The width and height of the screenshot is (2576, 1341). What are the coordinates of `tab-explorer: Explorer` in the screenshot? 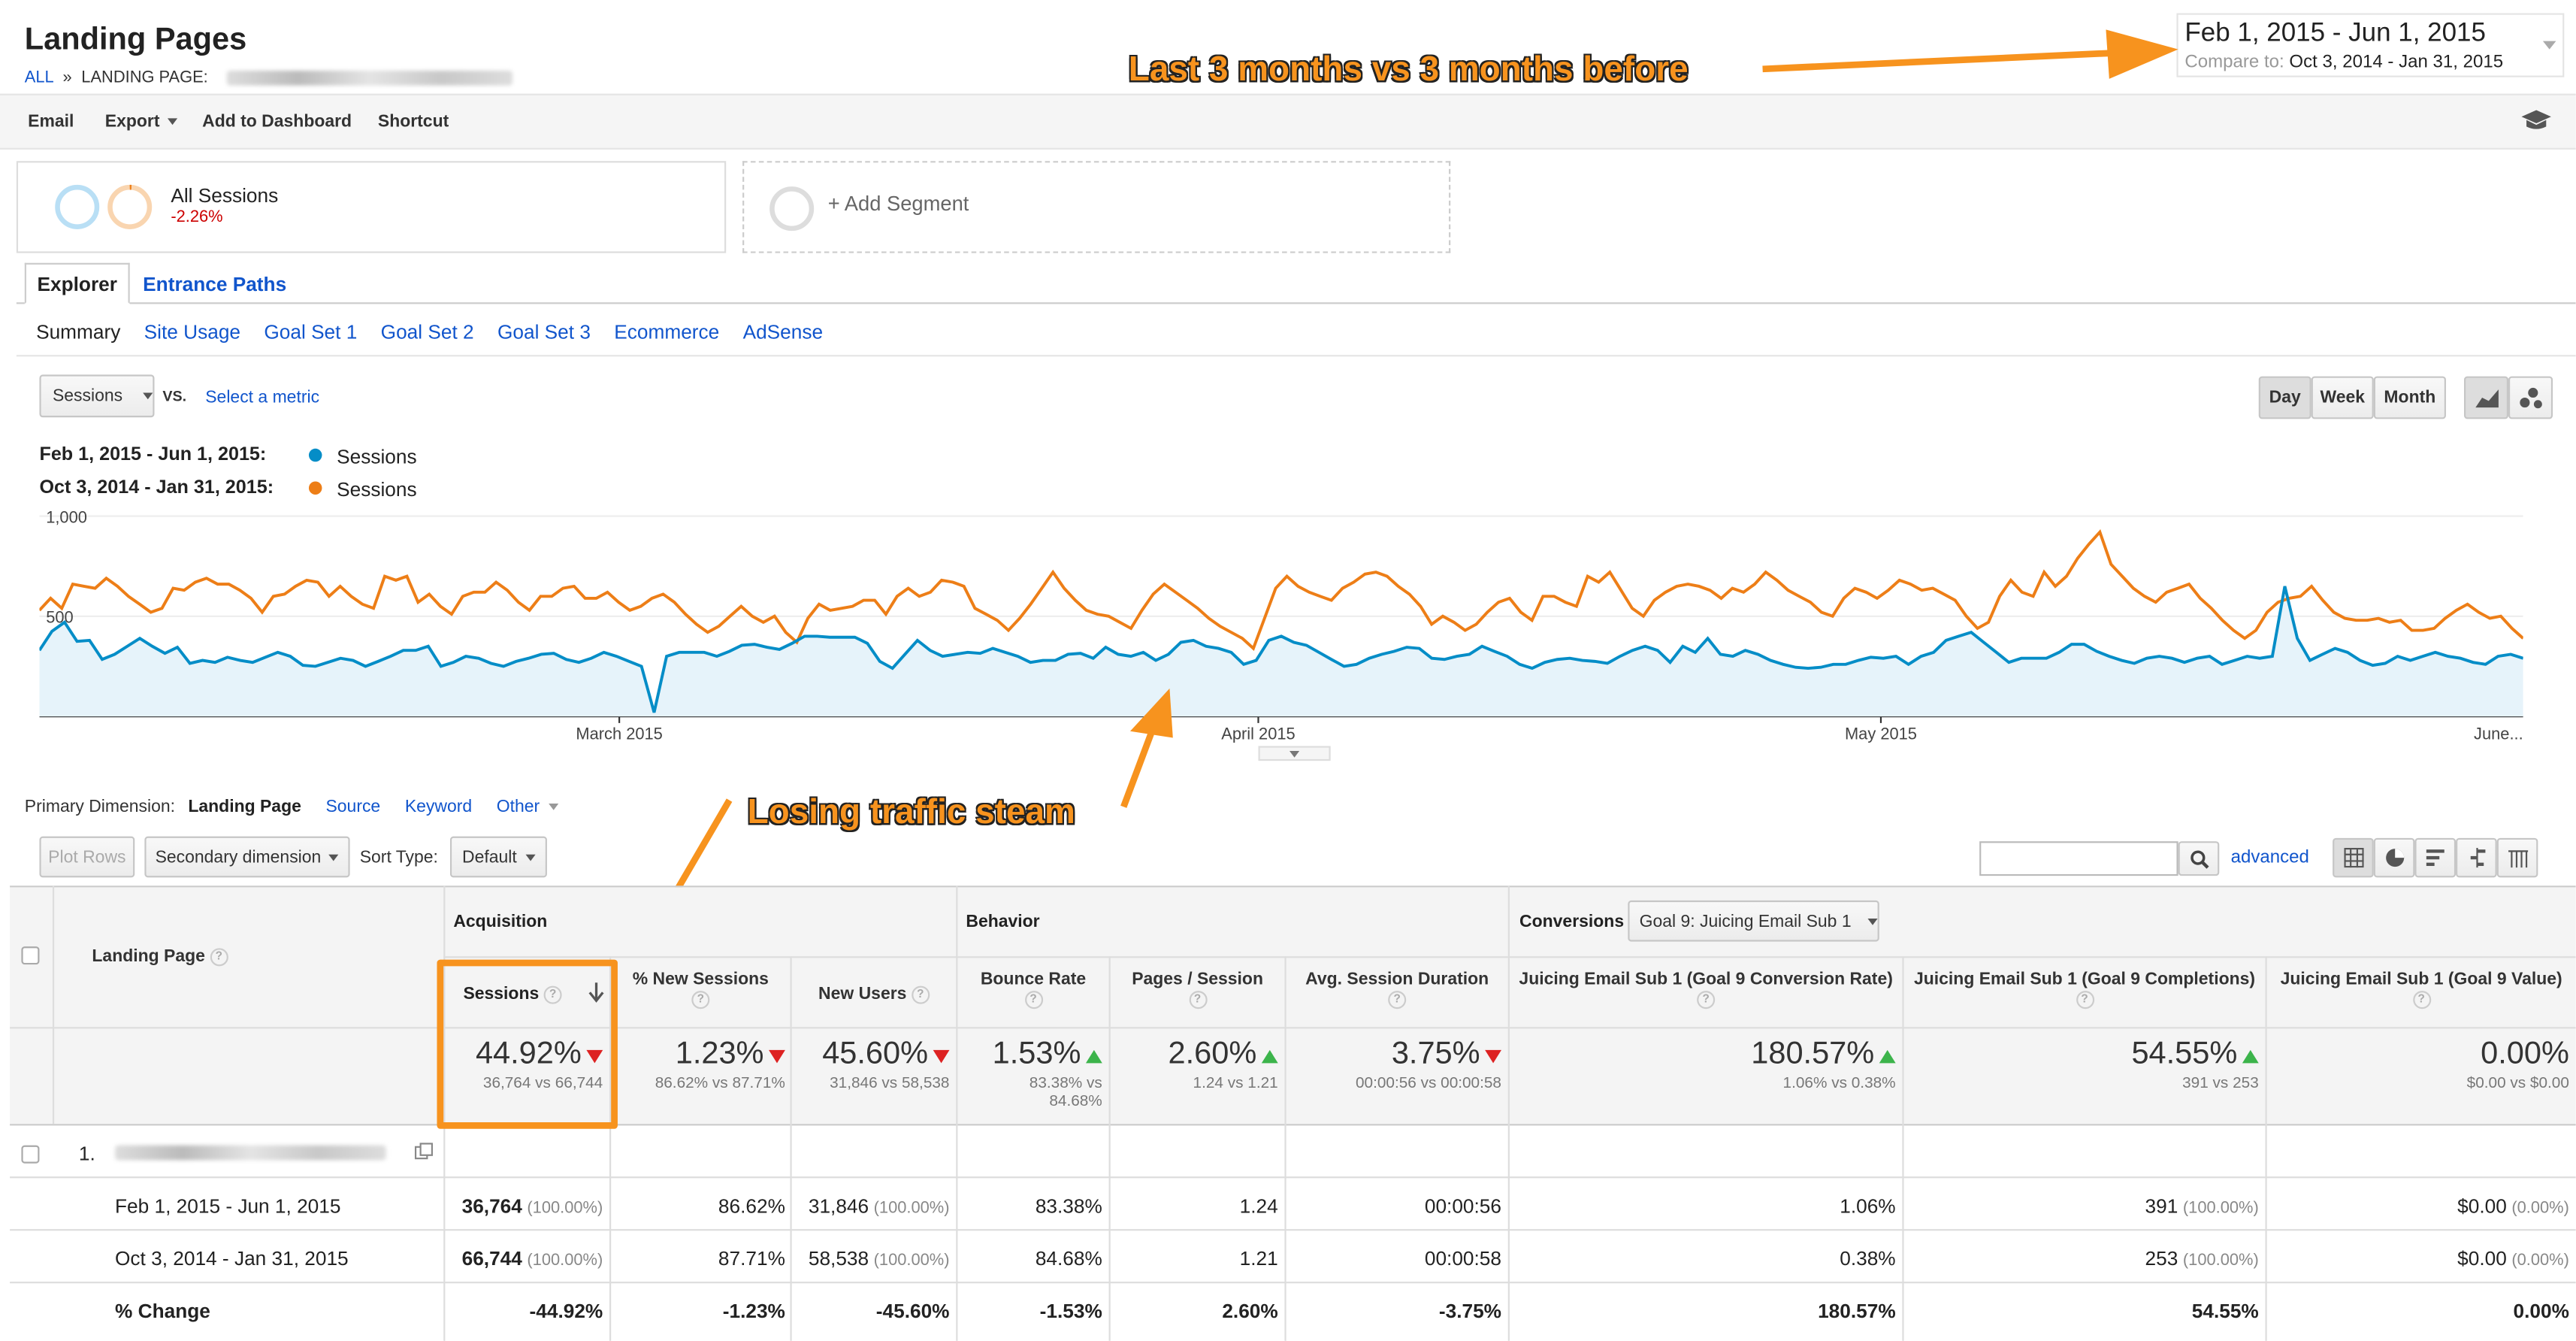 It's located at (77, 283).